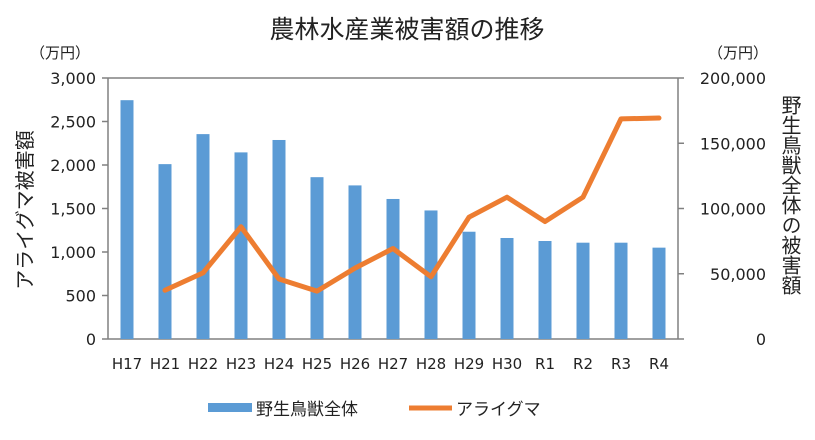 This screenshot has width=815, height=440. What do you see at coordinates (355, 364) in the screenshot?
I see `x-tick-label: H26` at bounding box center [355, 364].